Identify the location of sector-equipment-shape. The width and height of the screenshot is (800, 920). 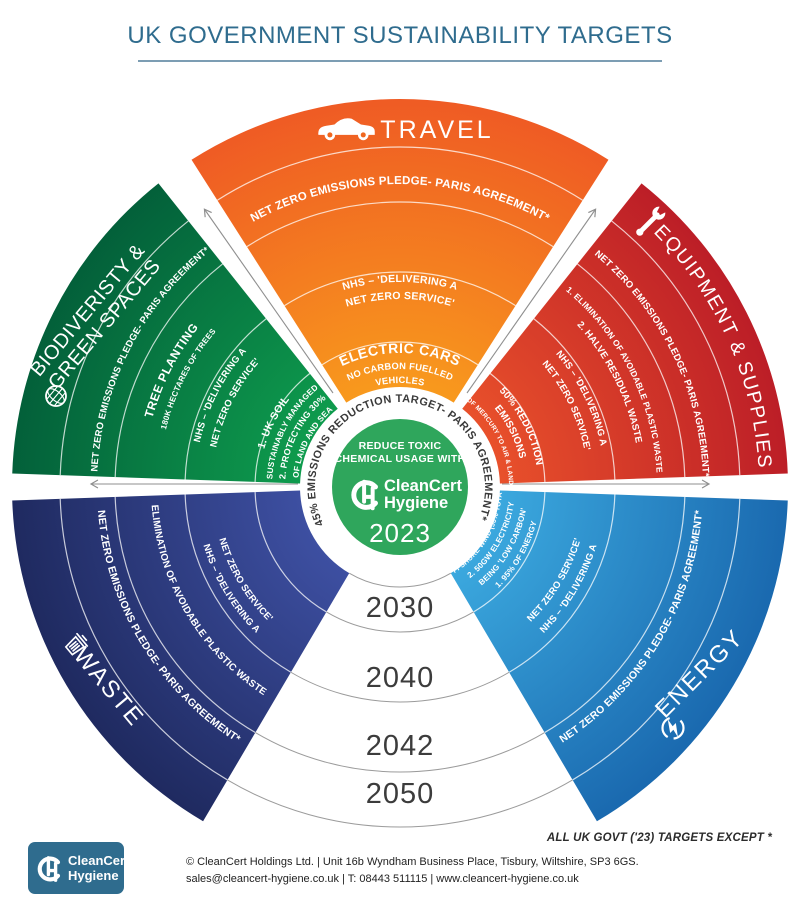
(625, 333).